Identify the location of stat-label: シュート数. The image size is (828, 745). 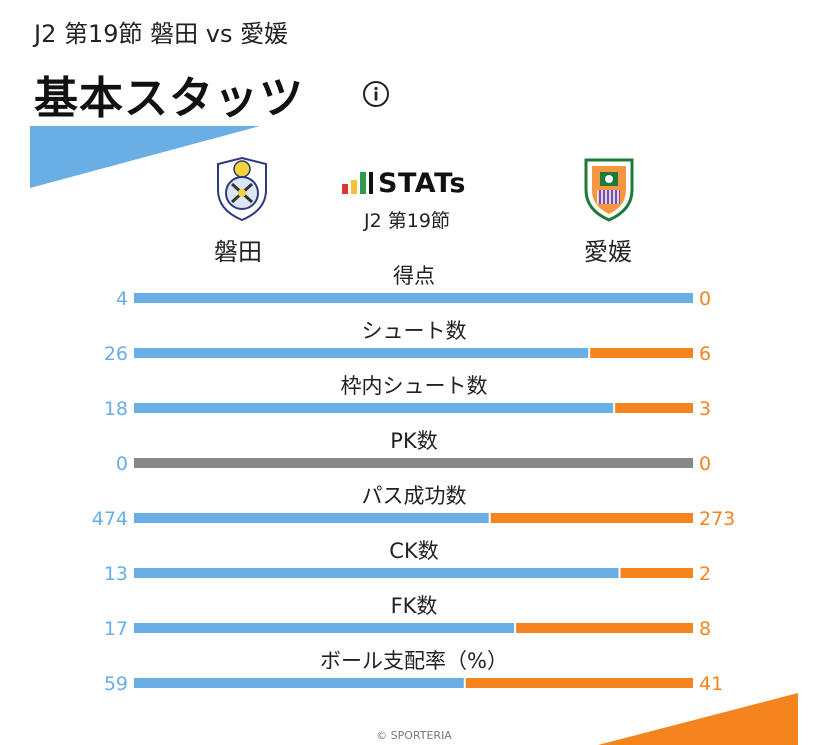
(414, 331).